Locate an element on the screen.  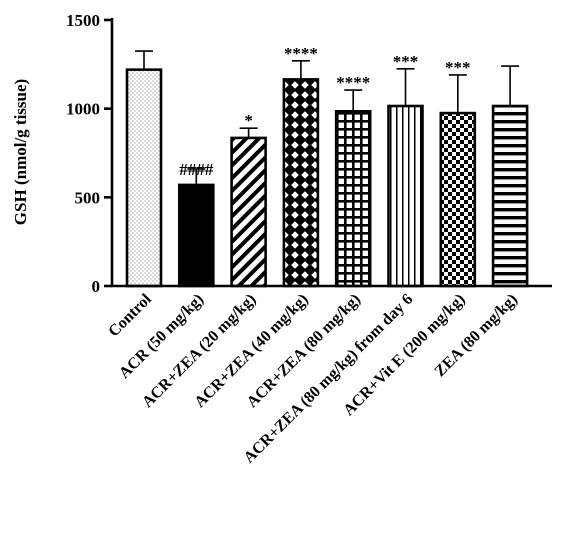
significance-label: #### is located at coordinates (196, 169).